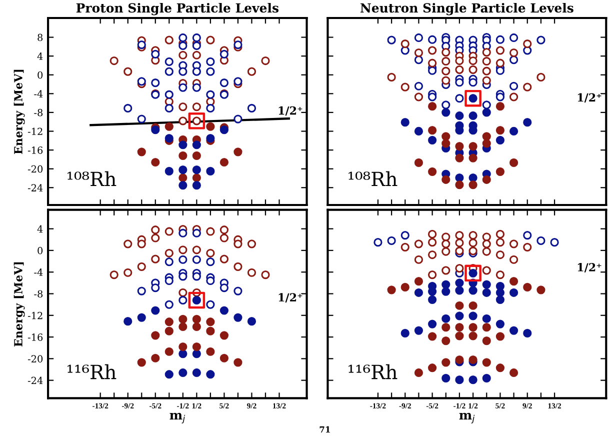 This screenshot has height=439, width=616. Describe the element at coordinates (467, 9) in the screenshot. I see `chart-title: Neutron Single Particle Levels` at that location.